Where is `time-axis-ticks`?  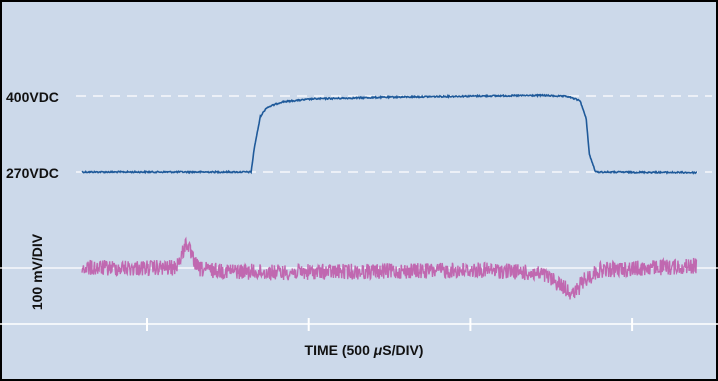
time-axis-ticks is located at coordinates (390, 324).